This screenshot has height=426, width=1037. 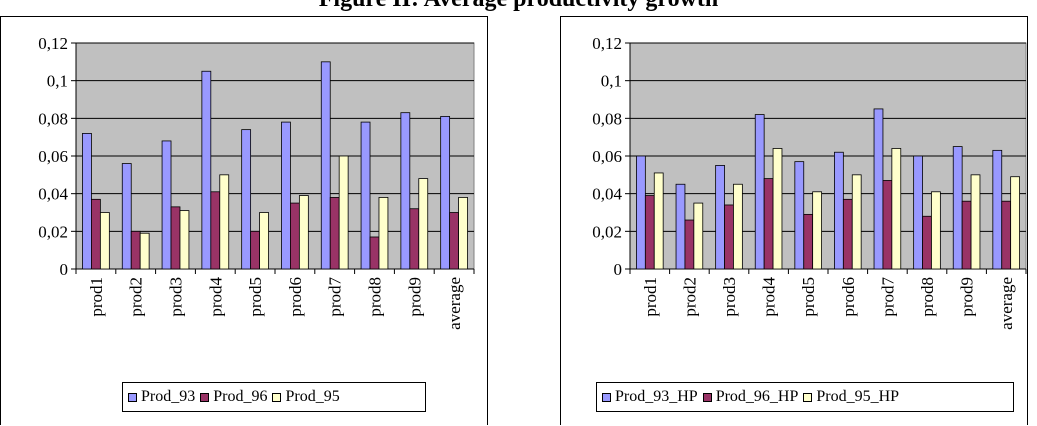 What do you see at coordinates (383, 233) in the screenshot?
I see `bar-prod-95-prod8` at bounding box center [383, 233].